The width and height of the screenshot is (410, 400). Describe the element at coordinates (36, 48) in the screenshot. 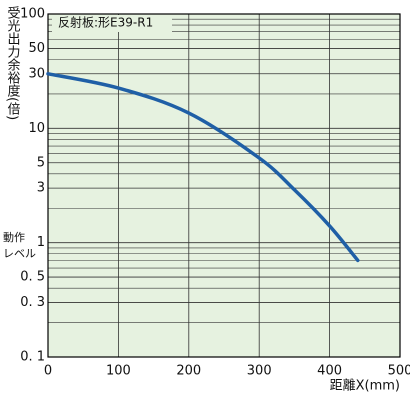

I see `y-tick-label: 50` at that location.